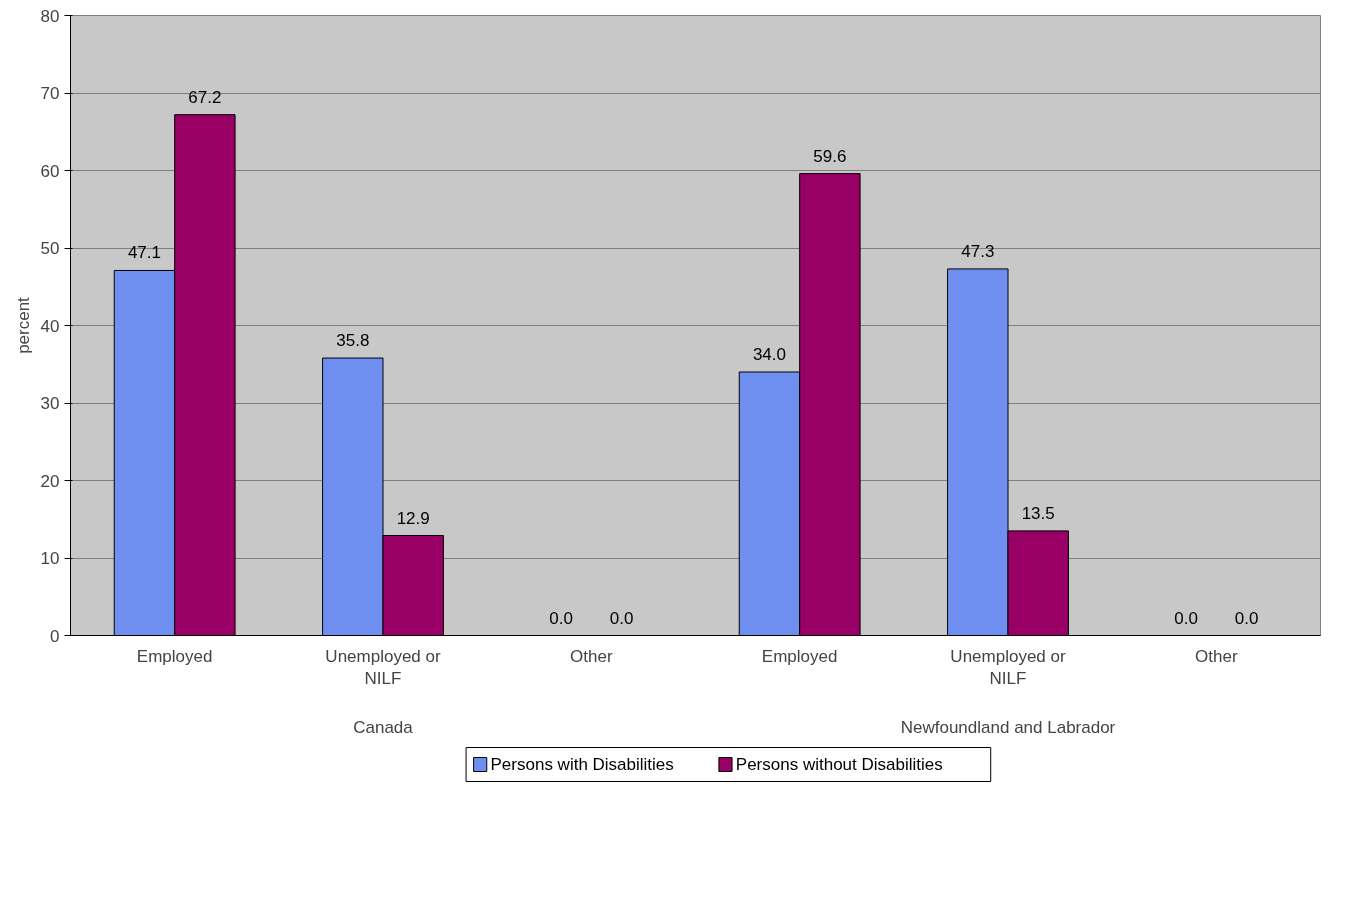 This screenshot has width=1368, height=901. What do you see at coordinates (383, 727) in the screenshot?
I see `text: Canada` at bounding box center [383, 727].